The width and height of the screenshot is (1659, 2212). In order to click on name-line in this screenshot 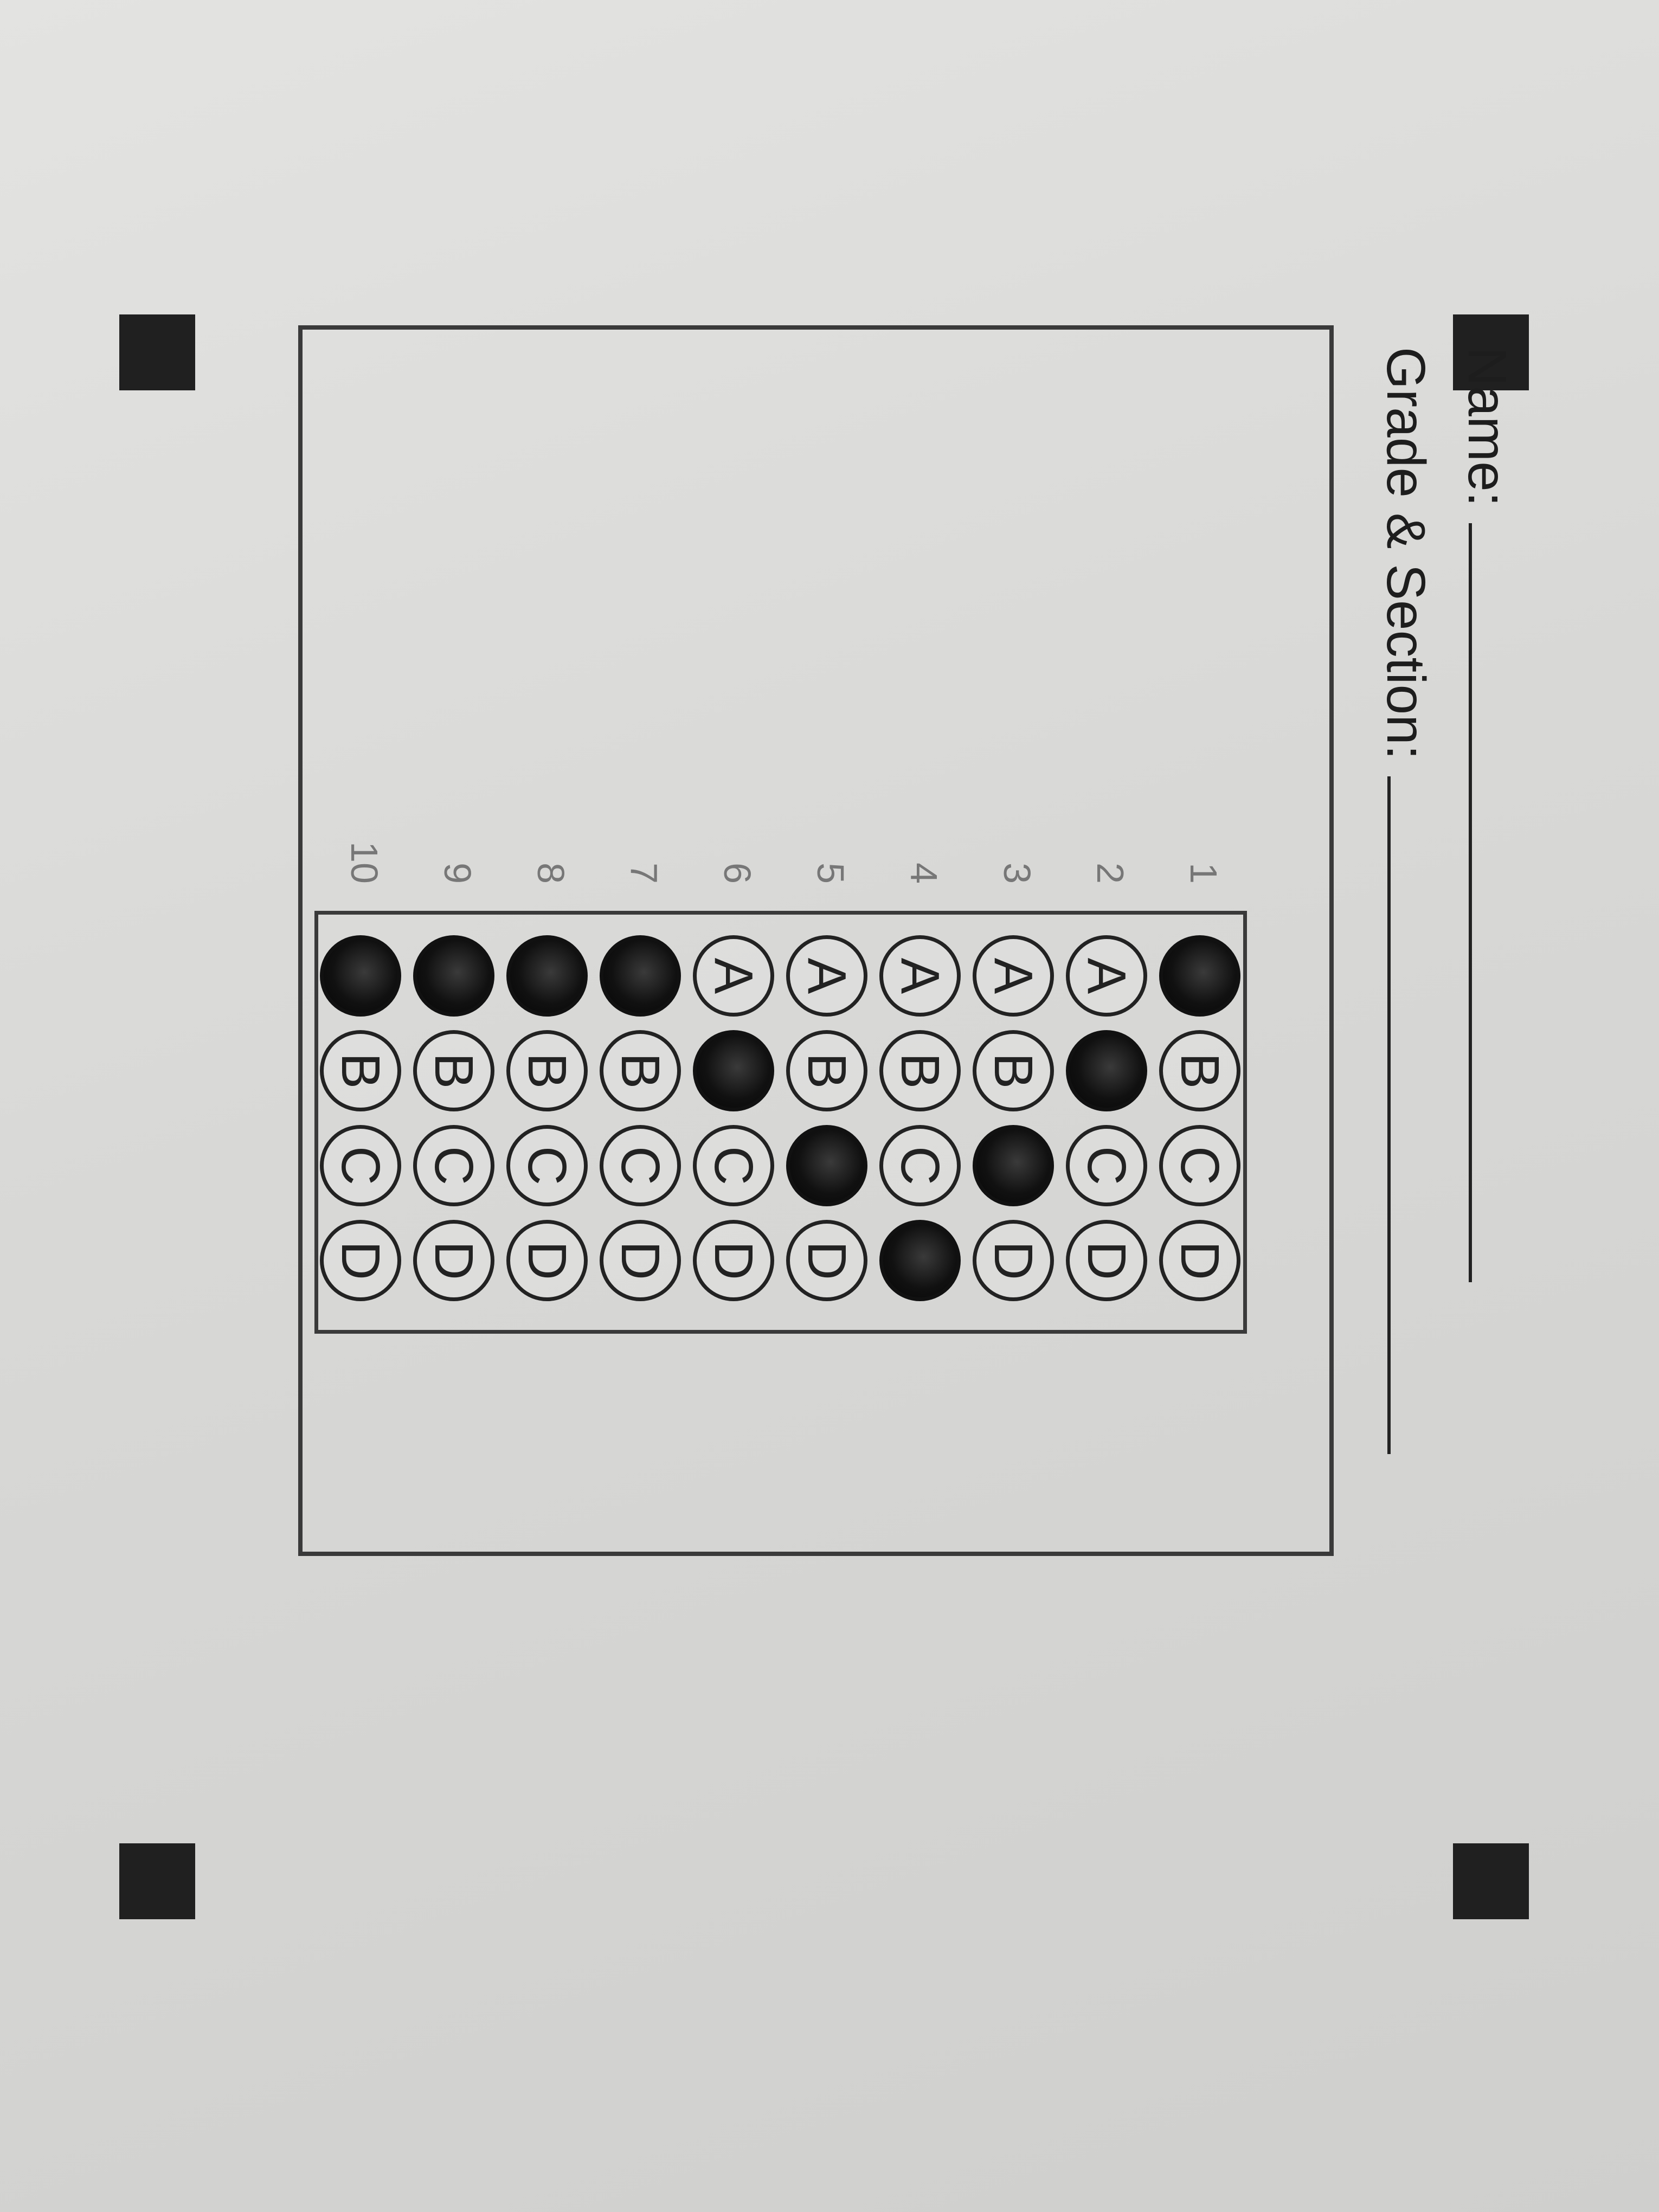, I will do `click(1470, 902)`.